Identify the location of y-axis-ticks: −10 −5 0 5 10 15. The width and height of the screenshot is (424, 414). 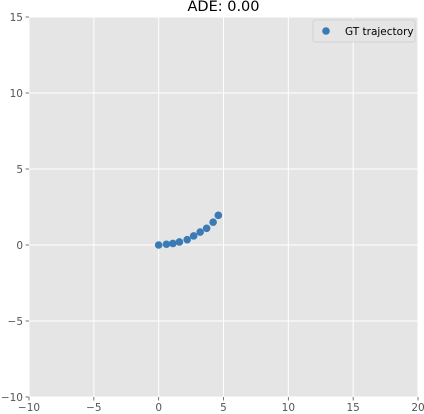
(15, 208).